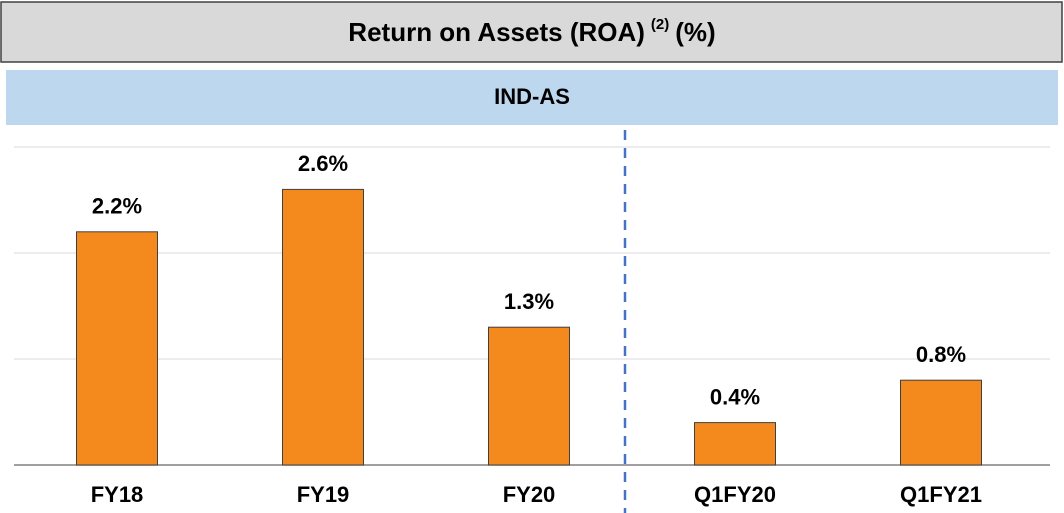 This screenshot has width=1064, height=513. What do you see at coordinates (529, 494) in the screenshot?
I see `x-tick-label: FY20` at bounding box center [529, 494].